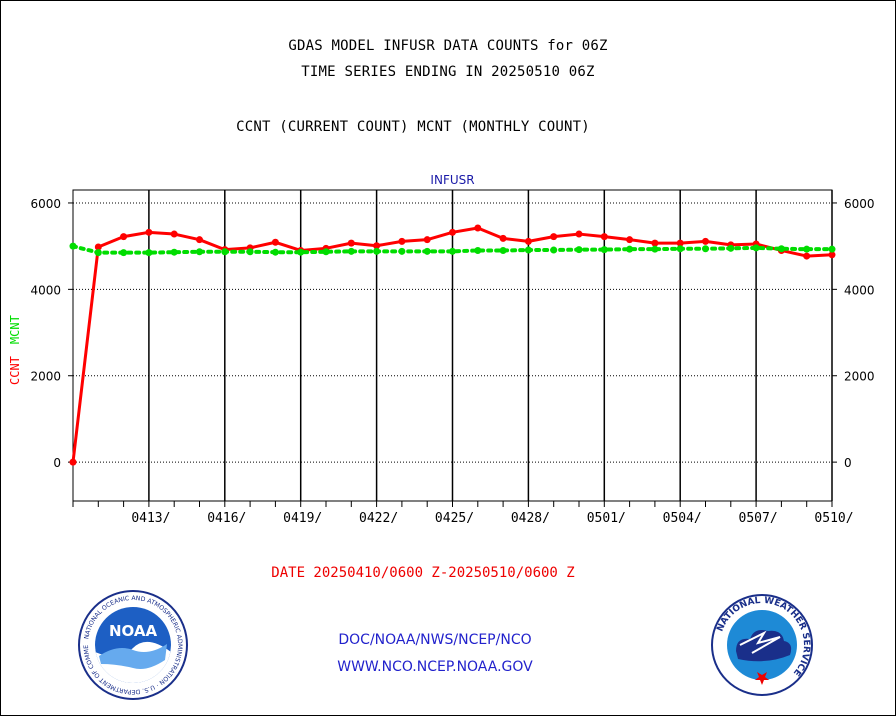 This screenshot has height=716, width=896. Describe the element at coordinates (15, 370) in the screenshot. I see `y-axis-label-ccnt: CCNT` at that location.